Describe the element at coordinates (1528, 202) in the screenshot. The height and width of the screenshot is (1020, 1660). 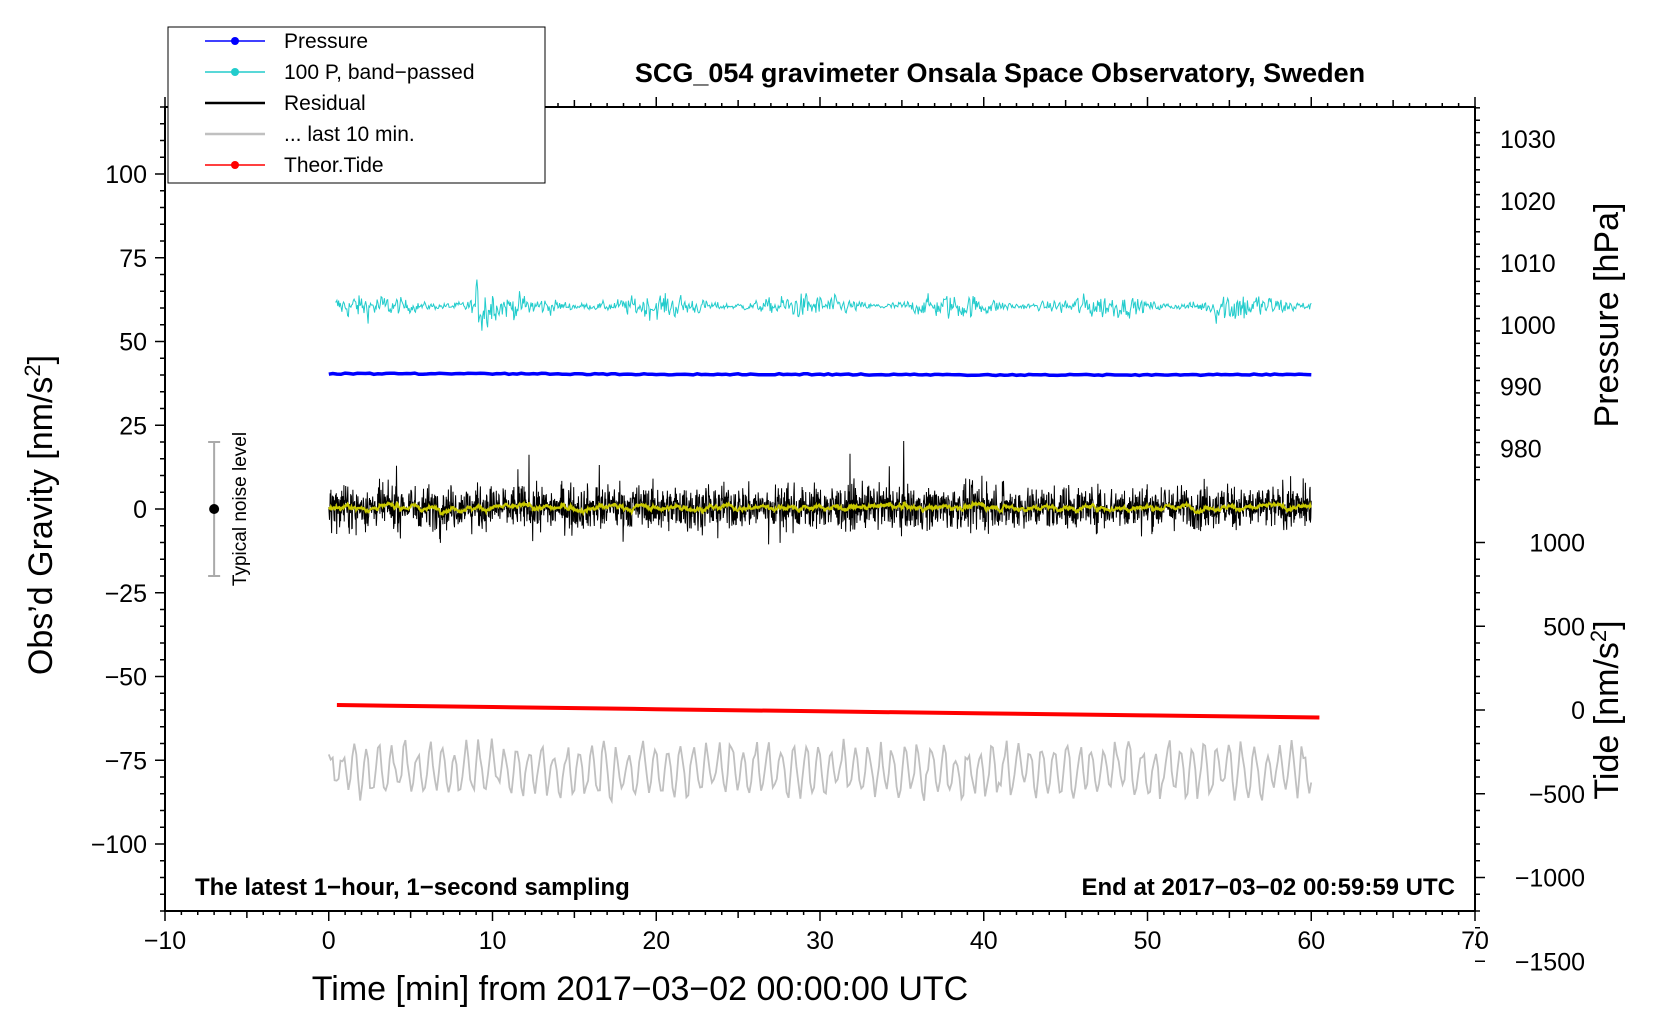
I see `pressure-tick-label: 1020` at that location.